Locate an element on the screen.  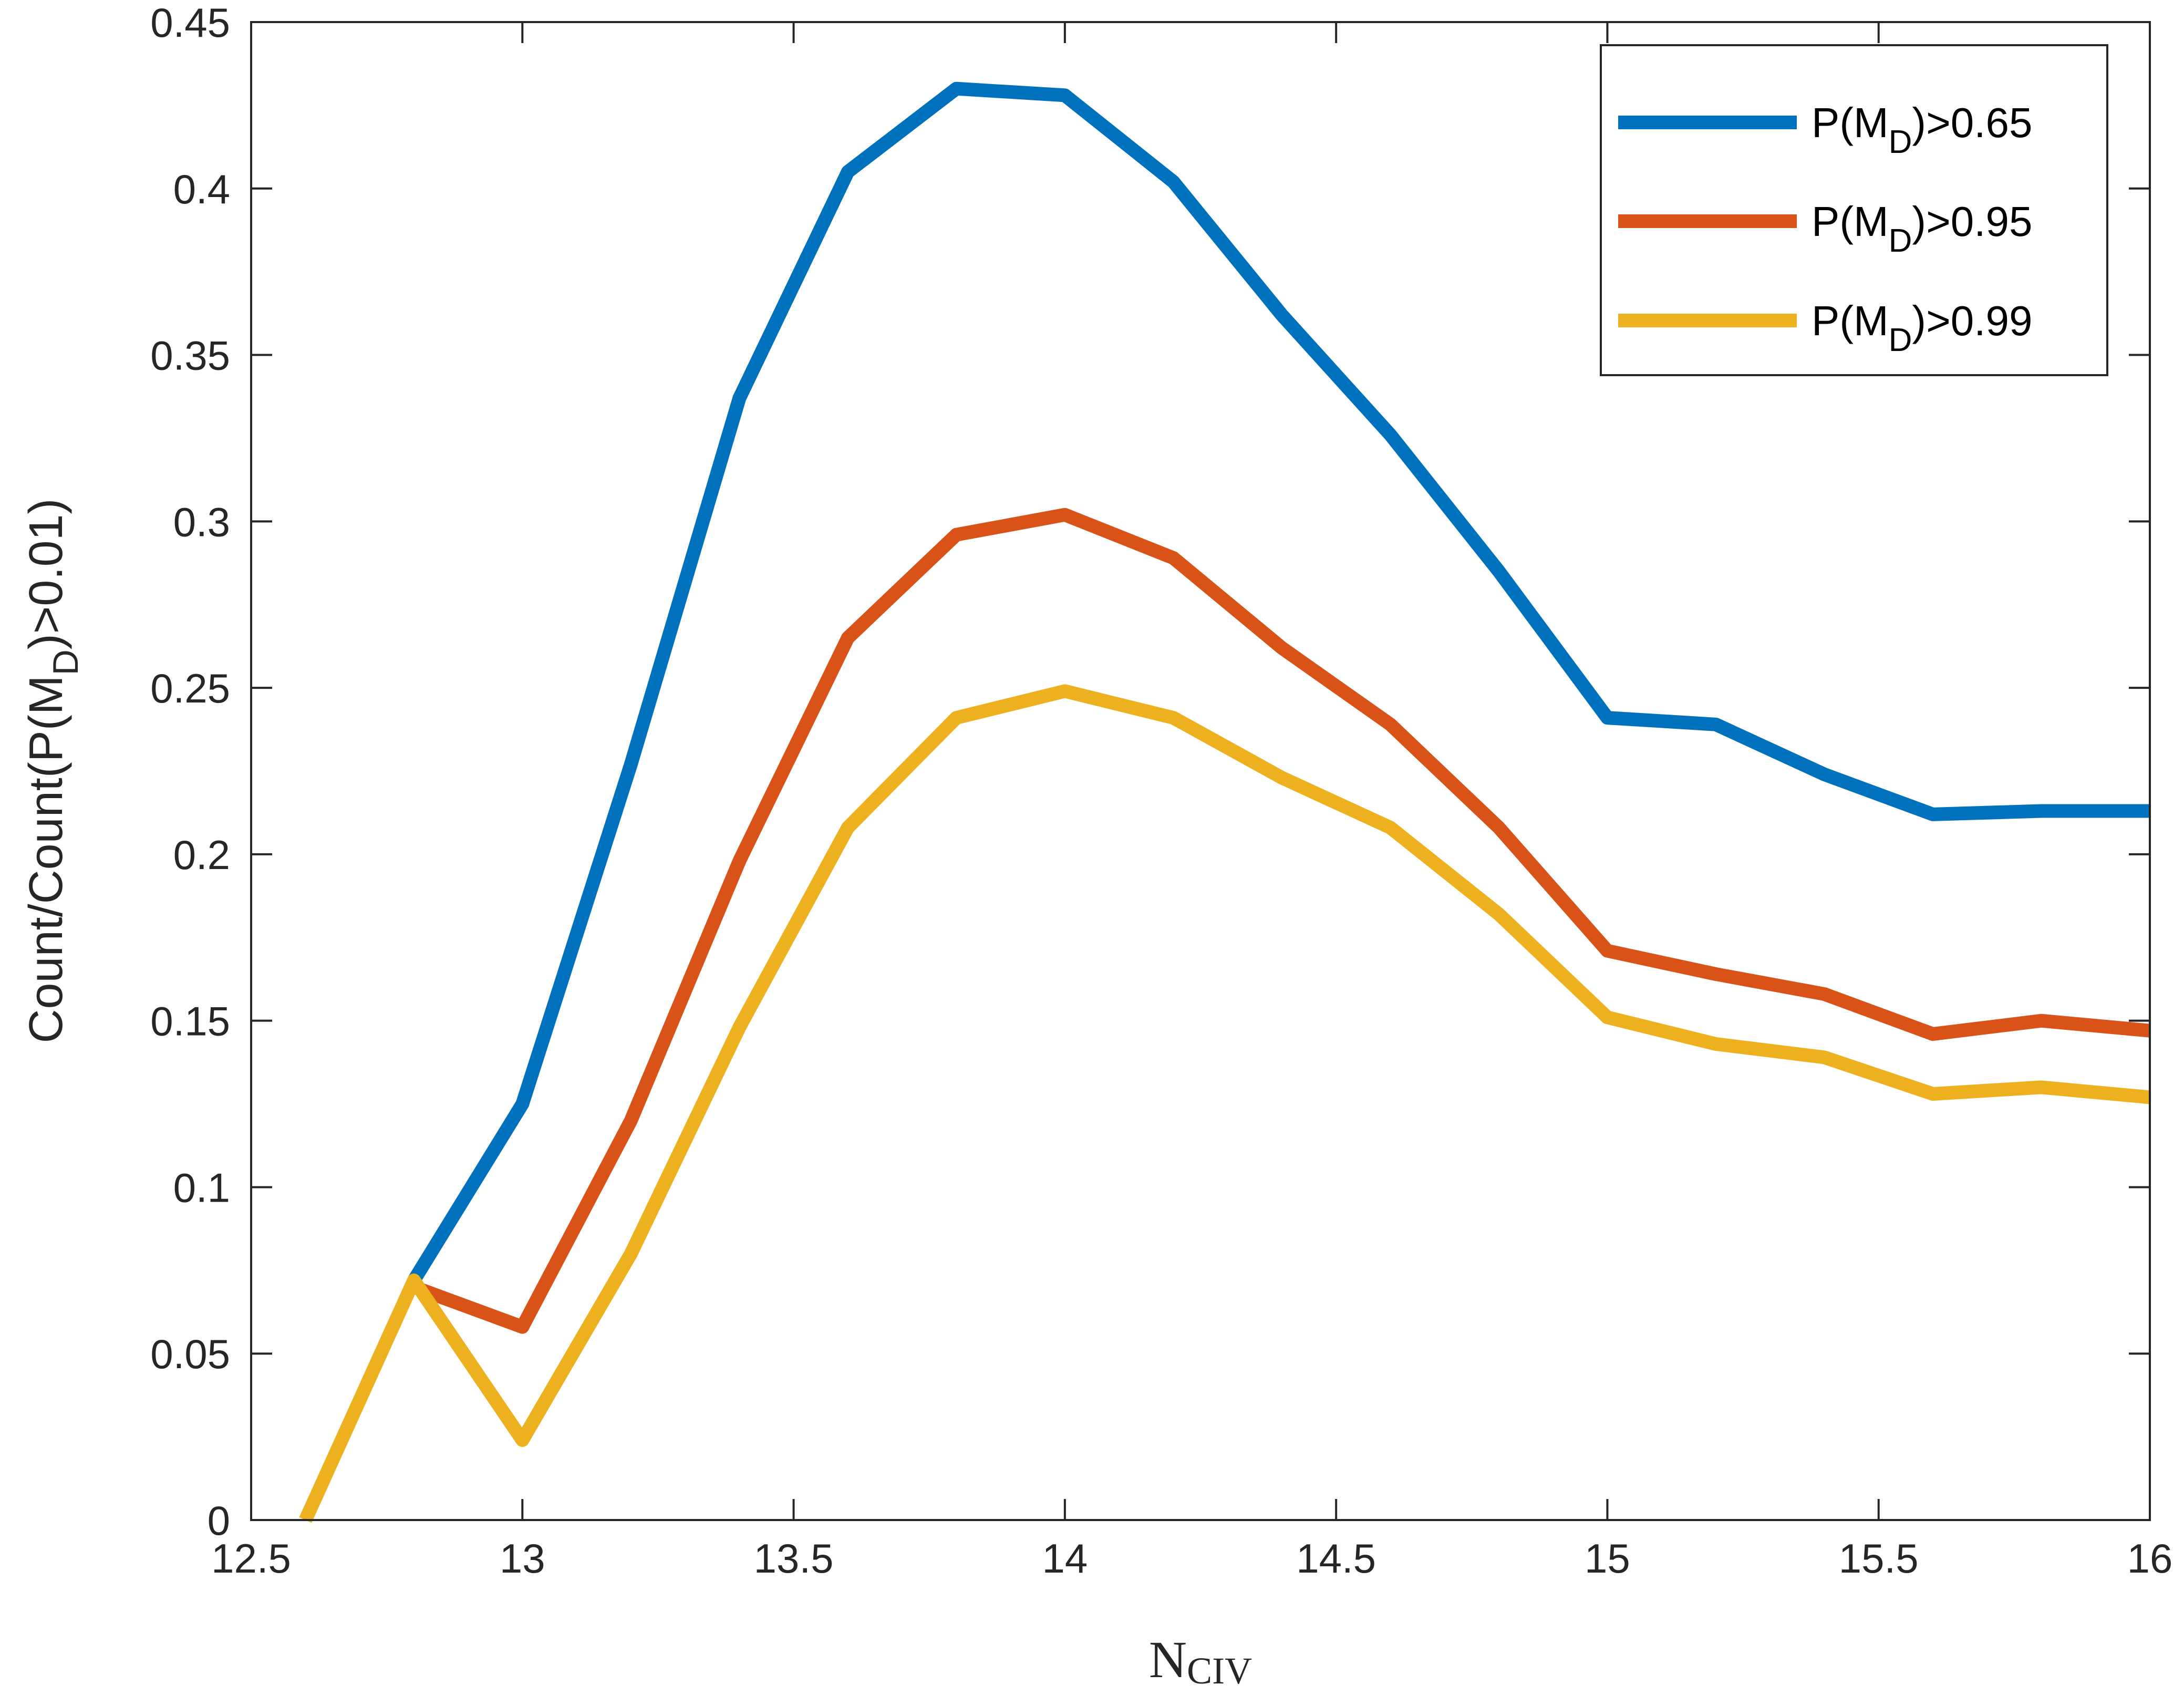
legend: P(MD)>0.65P(MD)>0.95P(MD)>0.99 is located at coordinates (1854, 210).